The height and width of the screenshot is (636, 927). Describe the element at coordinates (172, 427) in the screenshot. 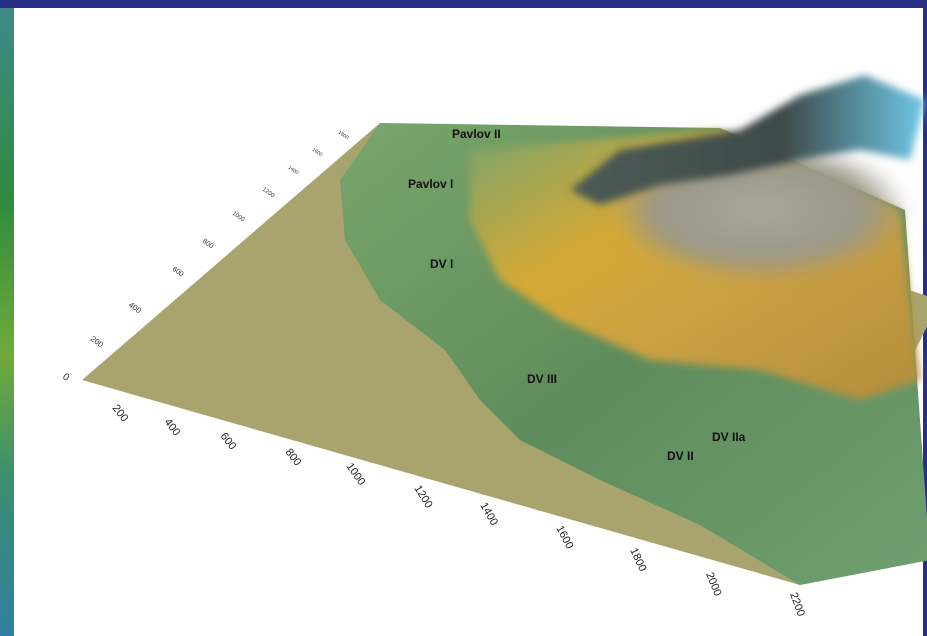

I see `x-tick-label: 400` at that location.